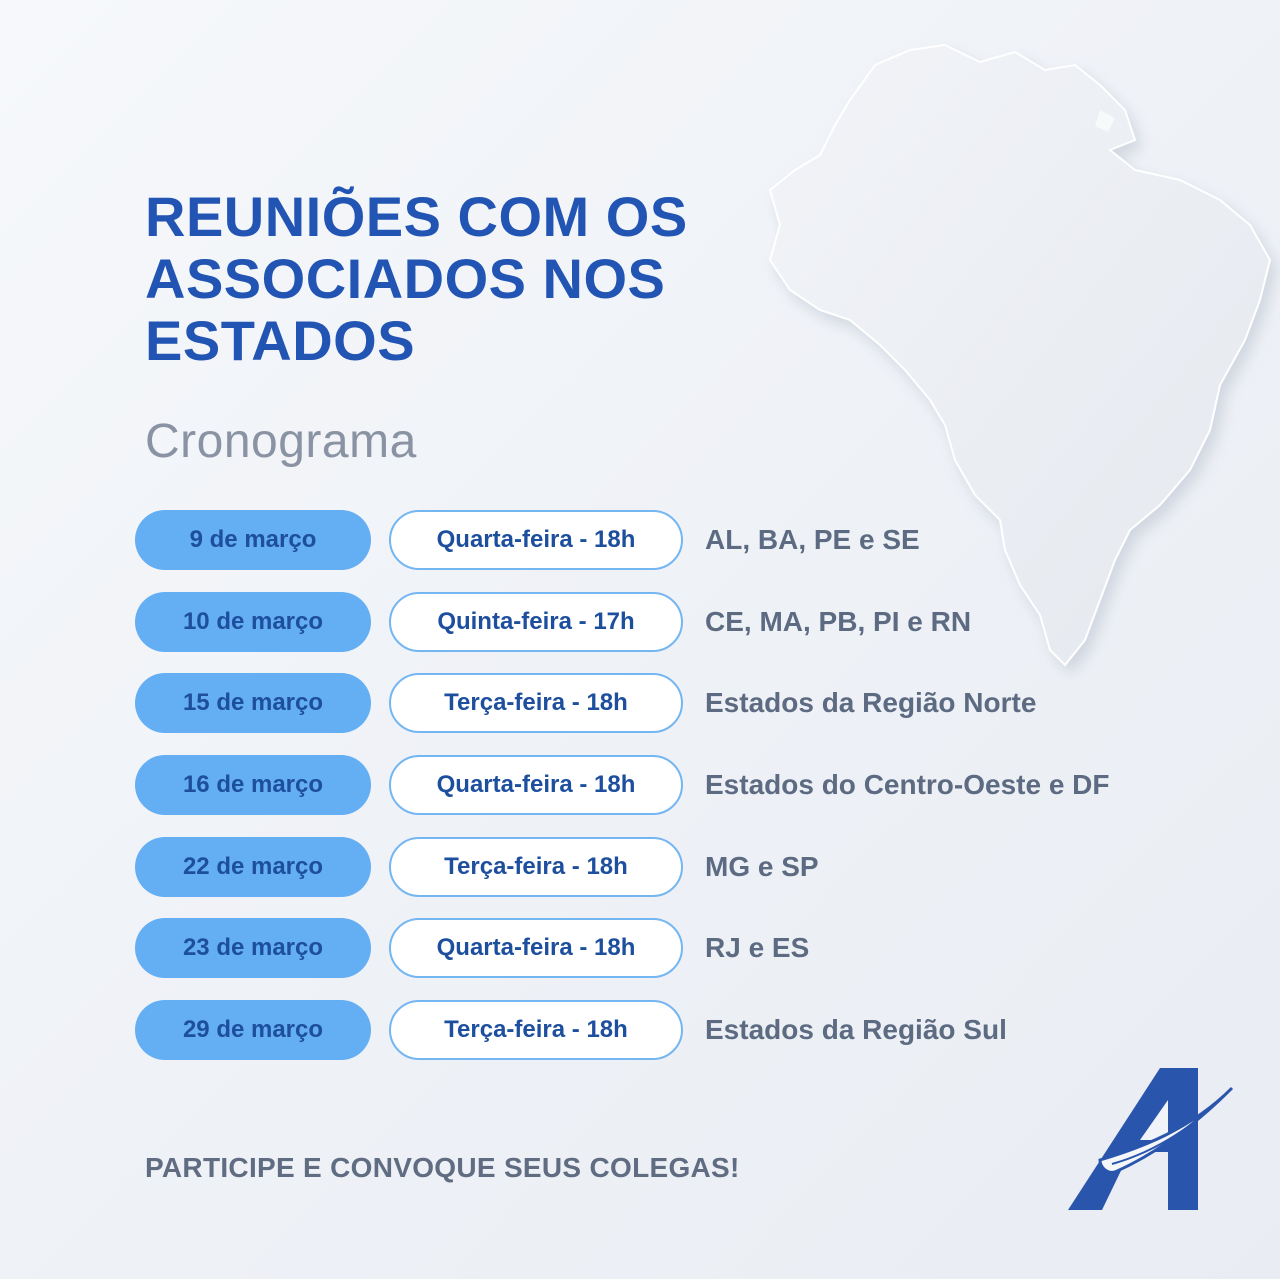  Describe the element at coordinates (856, 1030) in the screenshot. I see `states-label: Estados da Região Sul` at that location.